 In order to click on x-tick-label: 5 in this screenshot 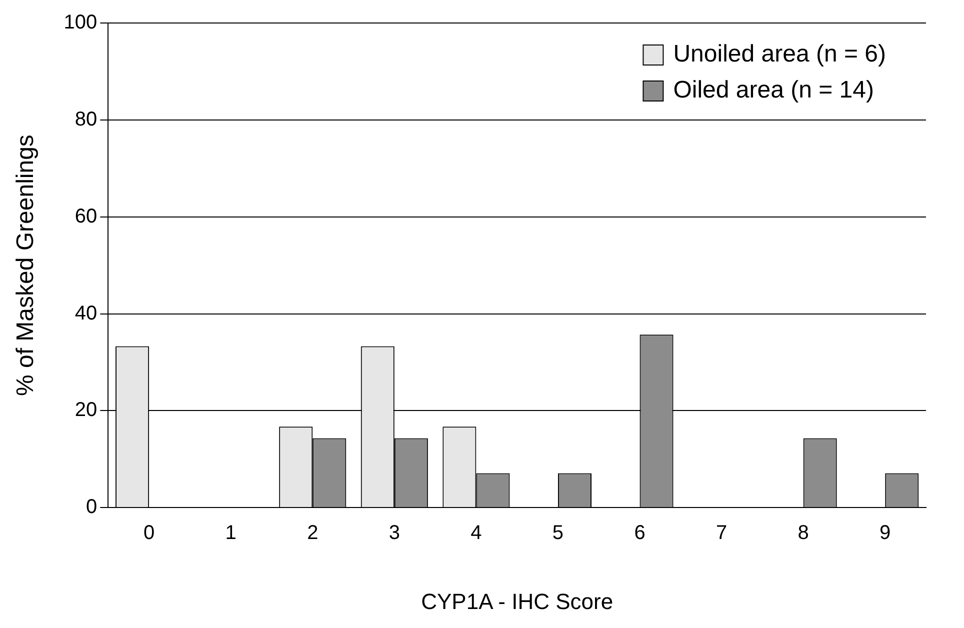, I will do `click(558, 533)`.